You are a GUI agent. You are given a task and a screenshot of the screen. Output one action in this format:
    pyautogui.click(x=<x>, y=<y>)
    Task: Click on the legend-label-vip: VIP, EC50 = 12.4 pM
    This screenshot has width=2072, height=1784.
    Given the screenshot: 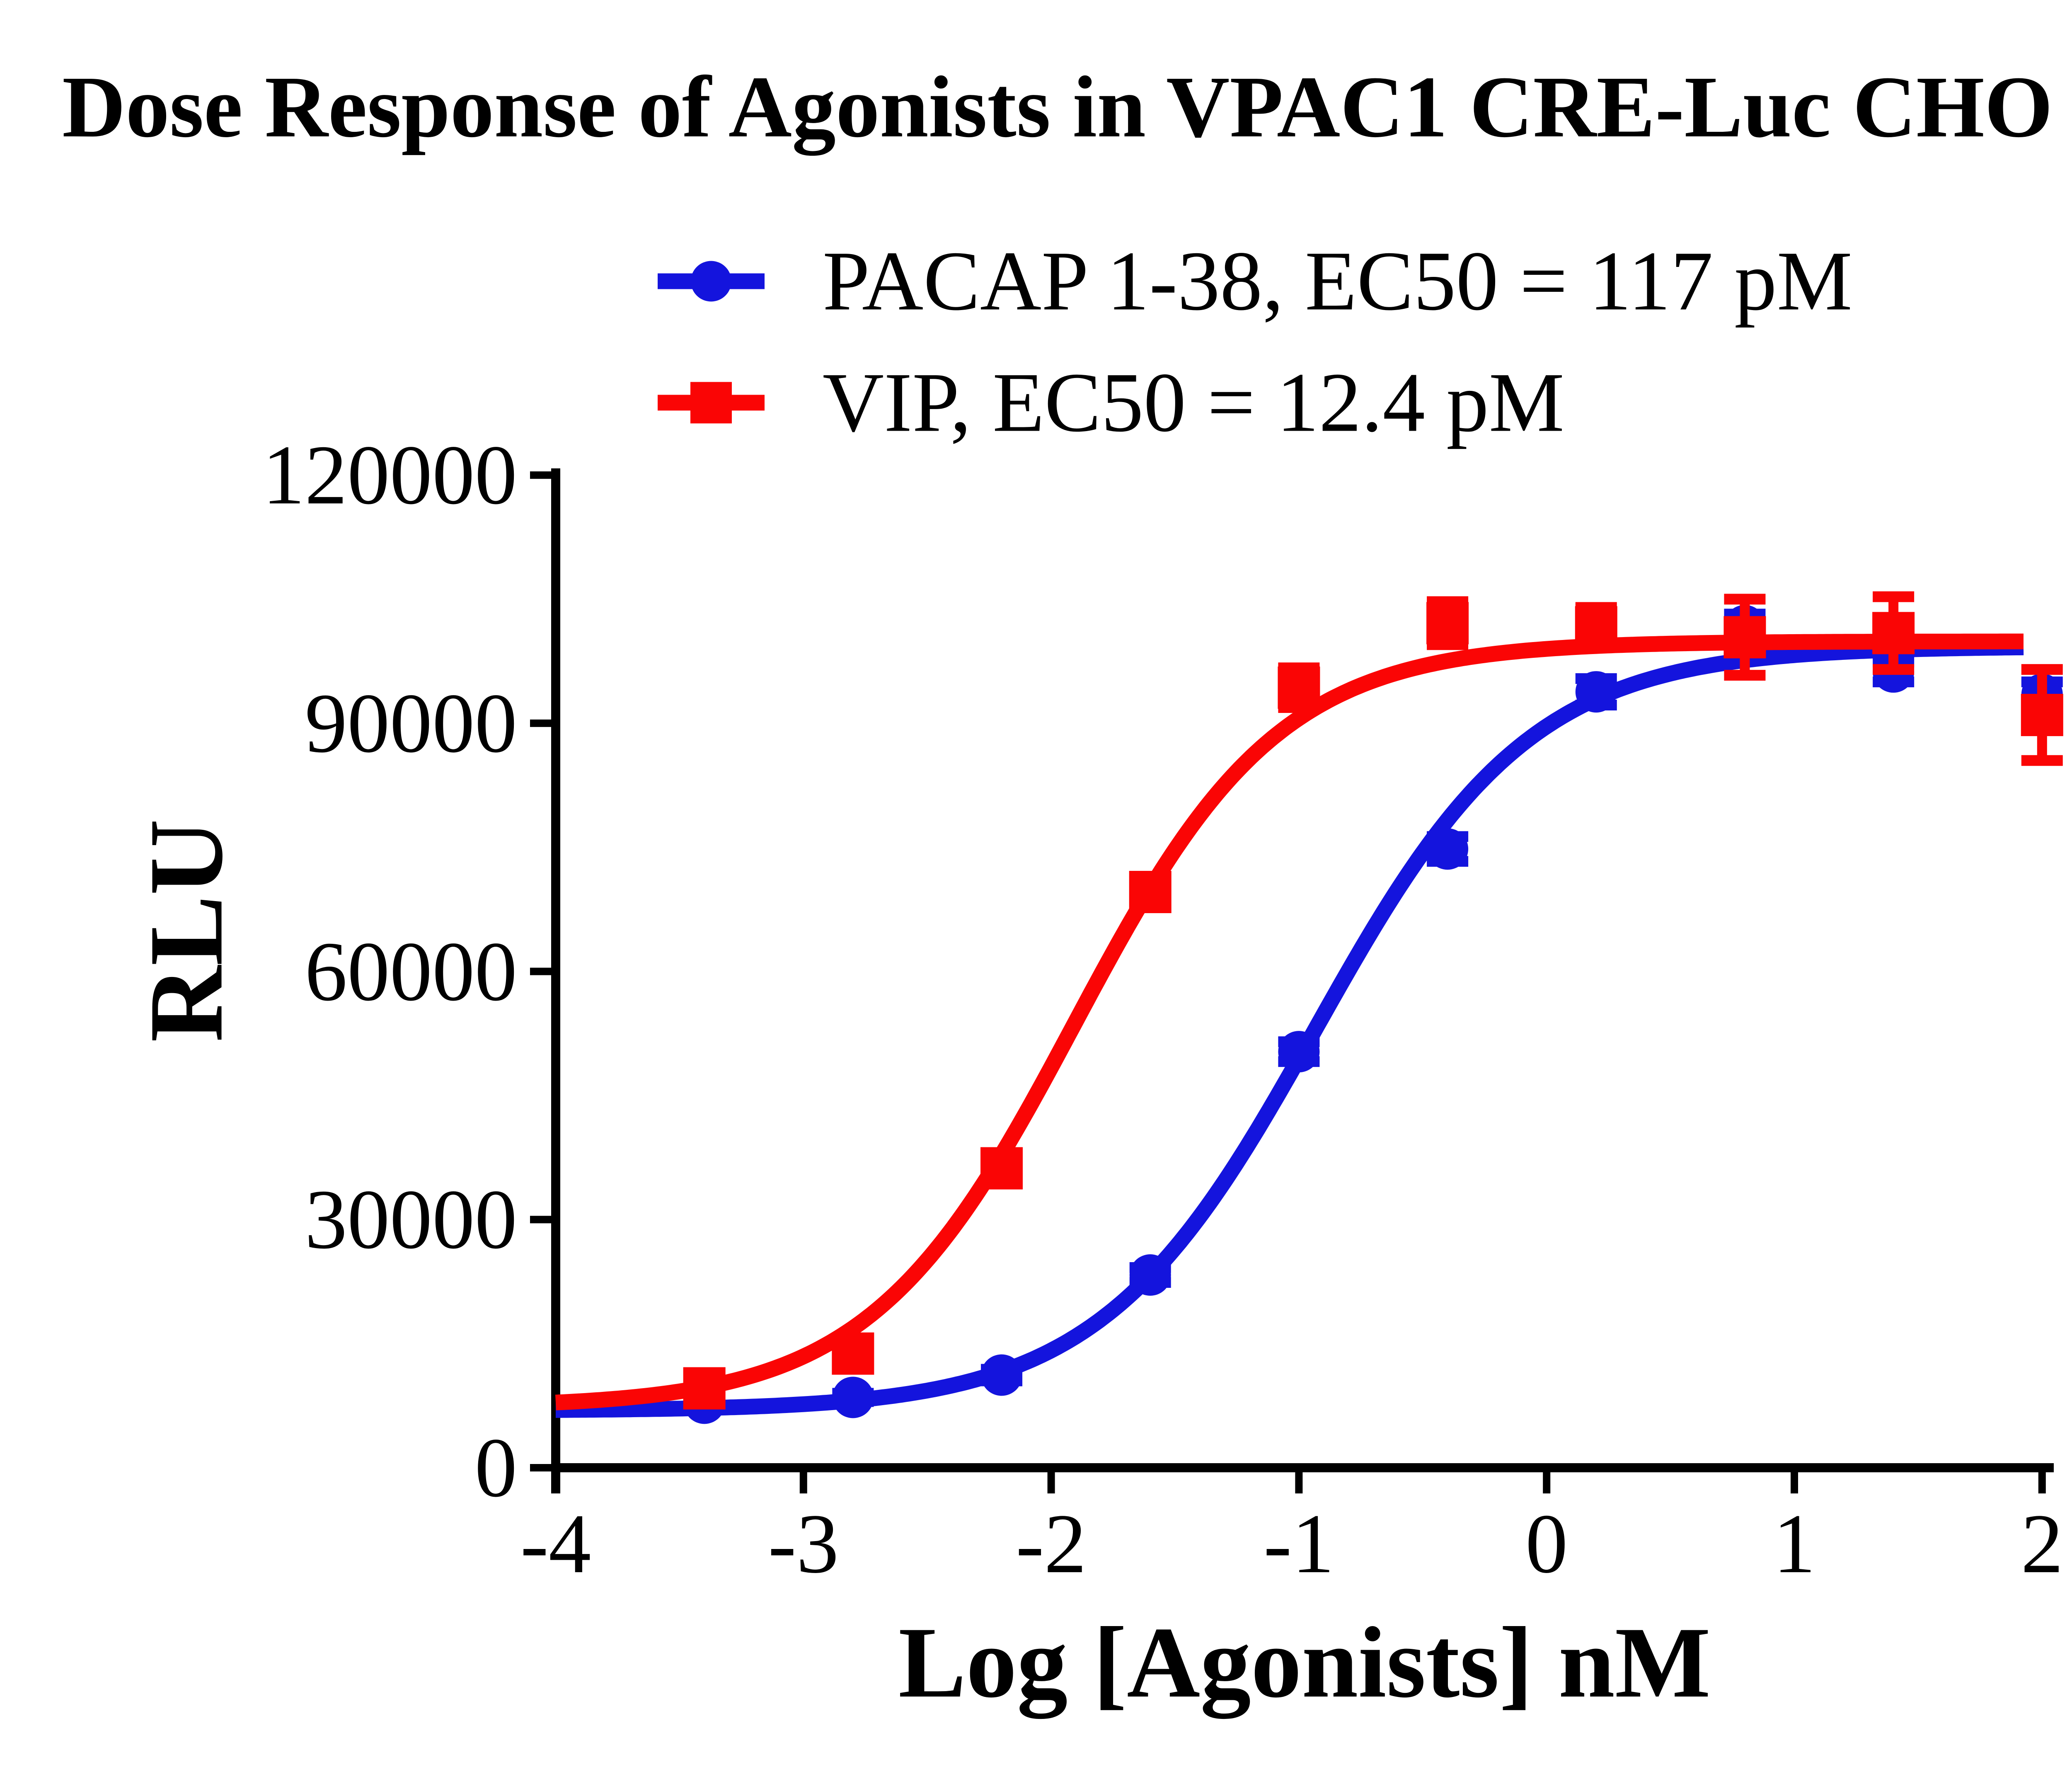 What is the action you would take?
    pyautogui.click(x=1193, y=402)
    